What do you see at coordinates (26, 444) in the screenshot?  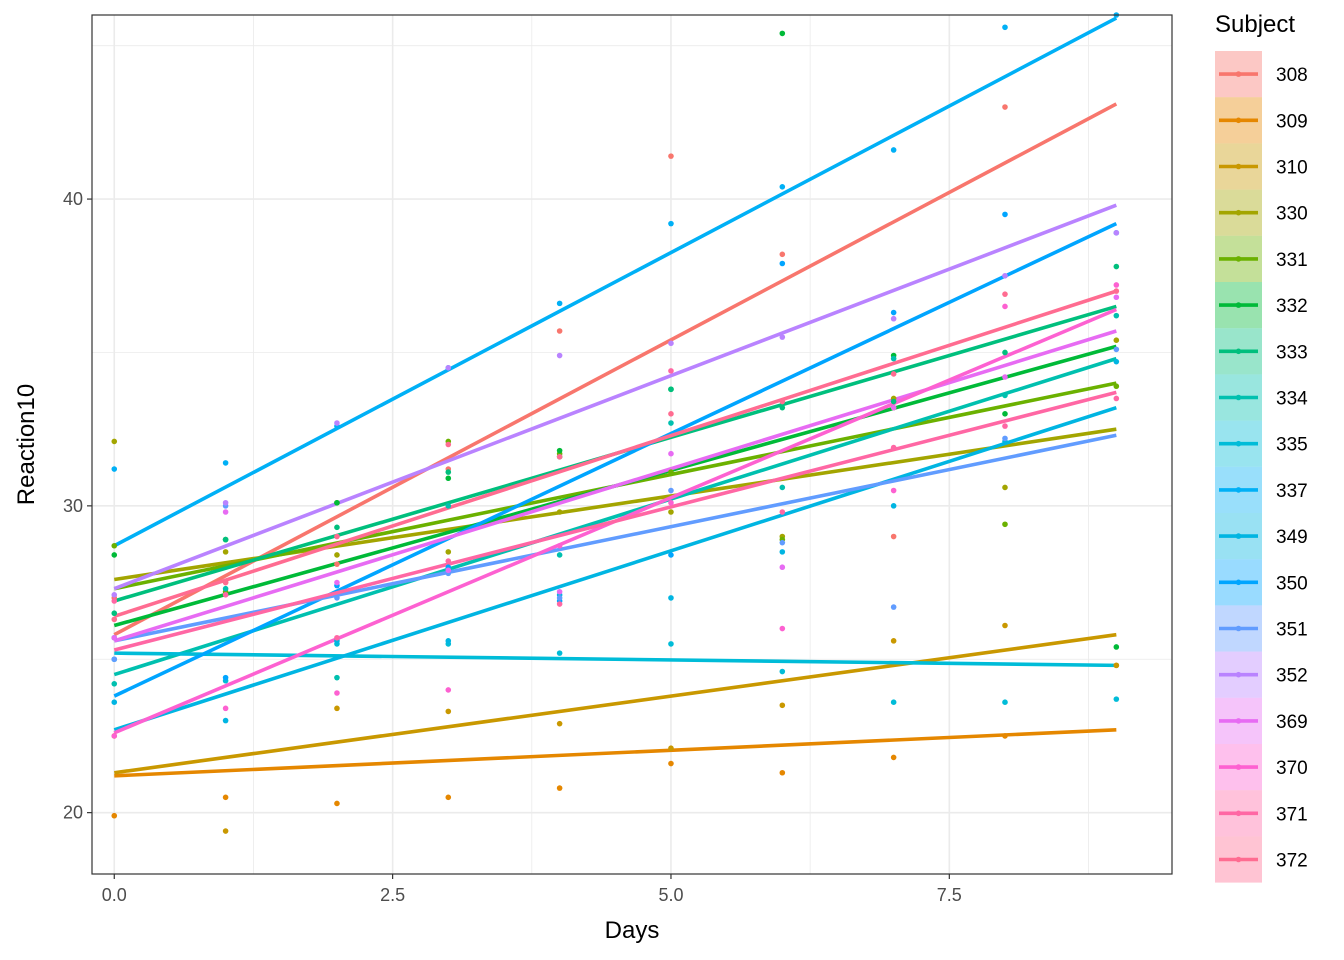 I see `y-axis-title: Reaction10` at bounding box center [26, 444].